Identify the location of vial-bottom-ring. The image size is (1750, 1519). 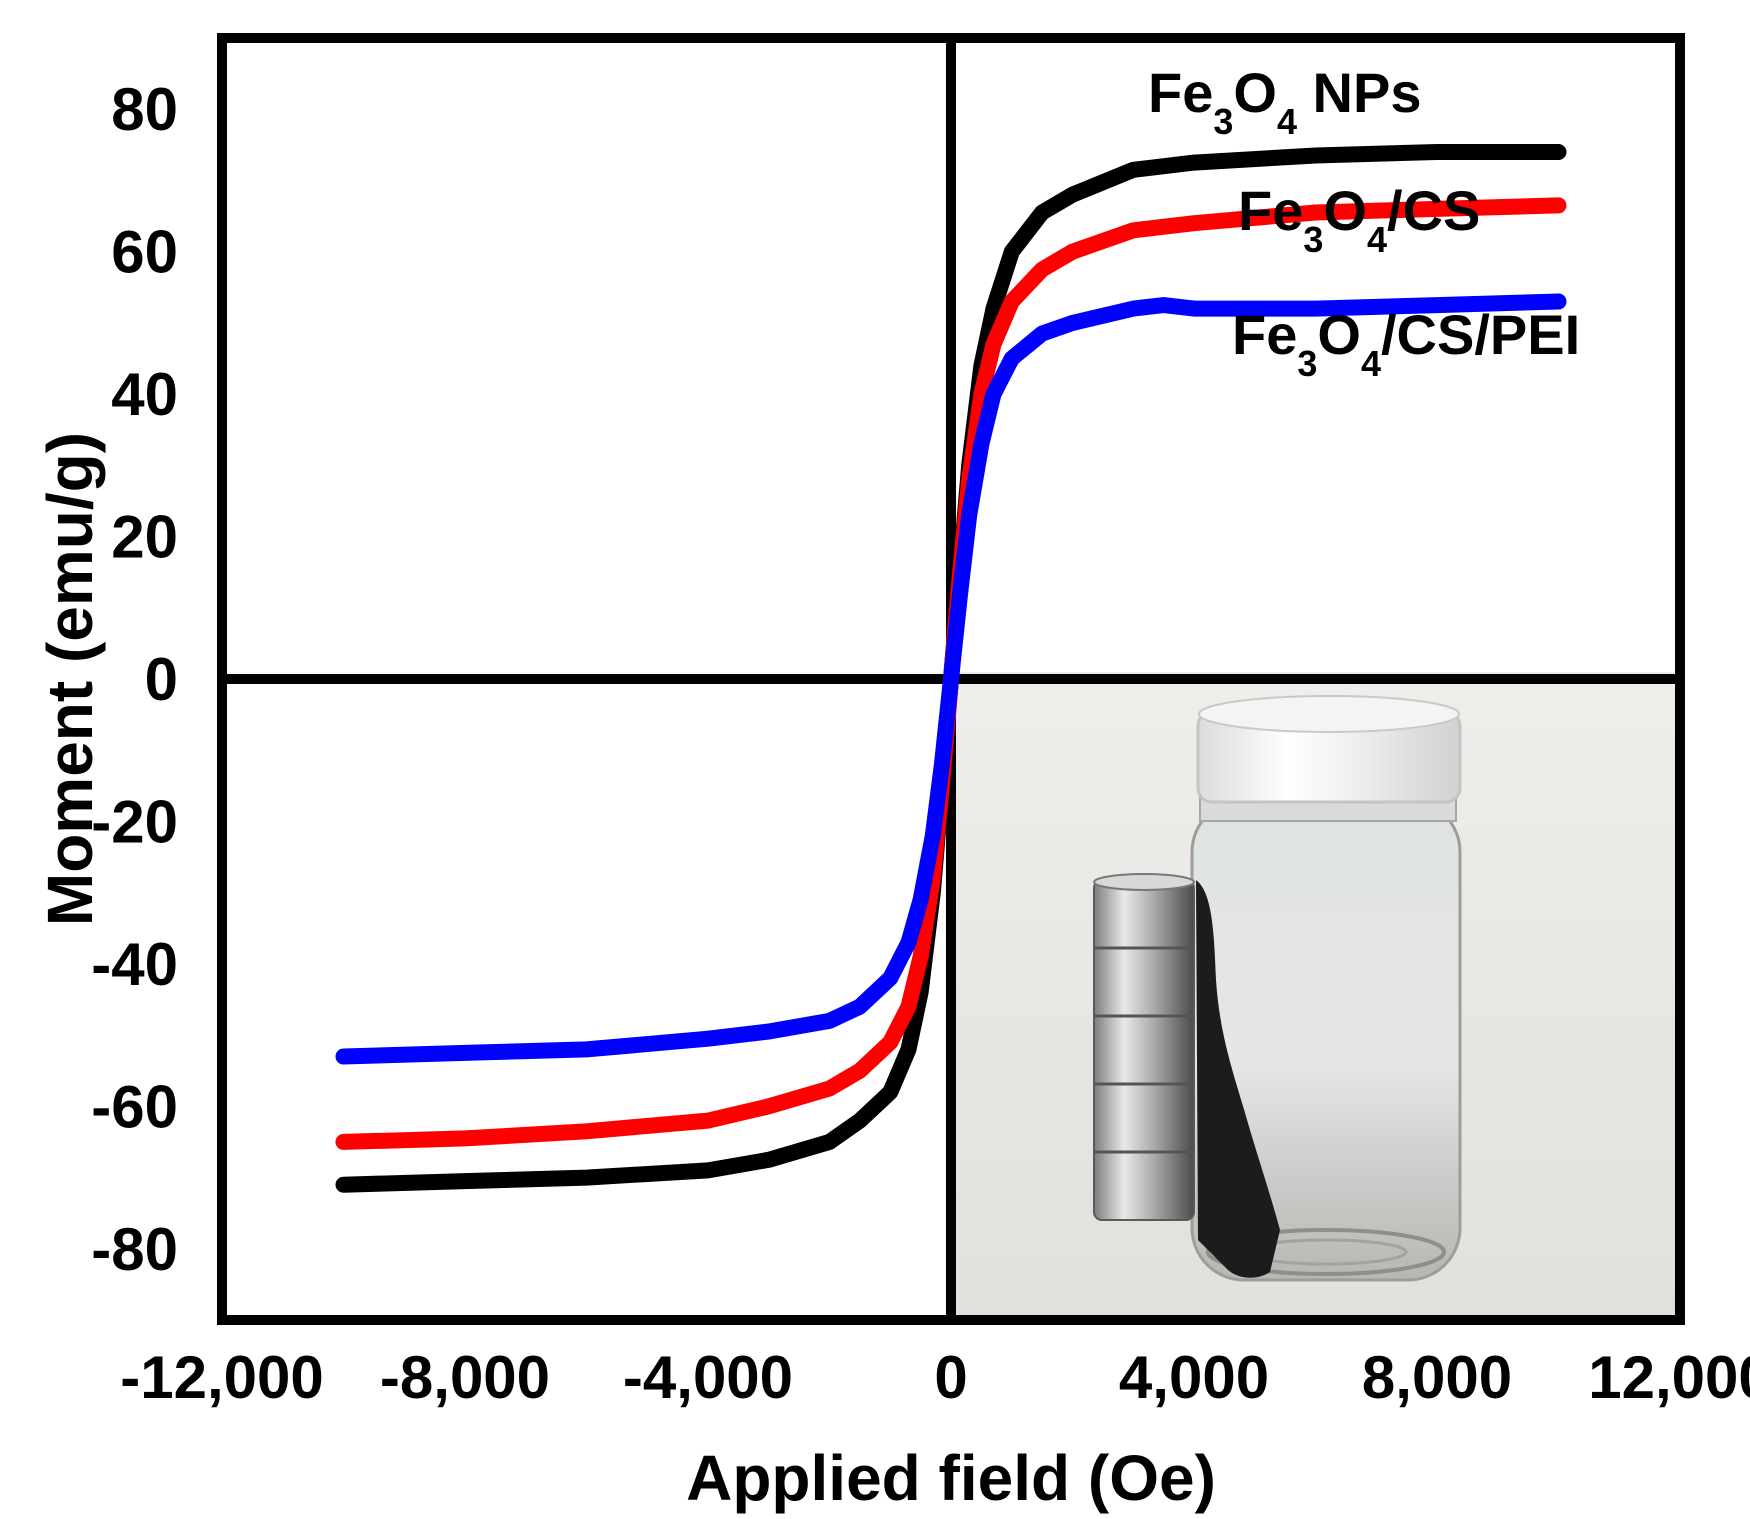
(1326, 1252).